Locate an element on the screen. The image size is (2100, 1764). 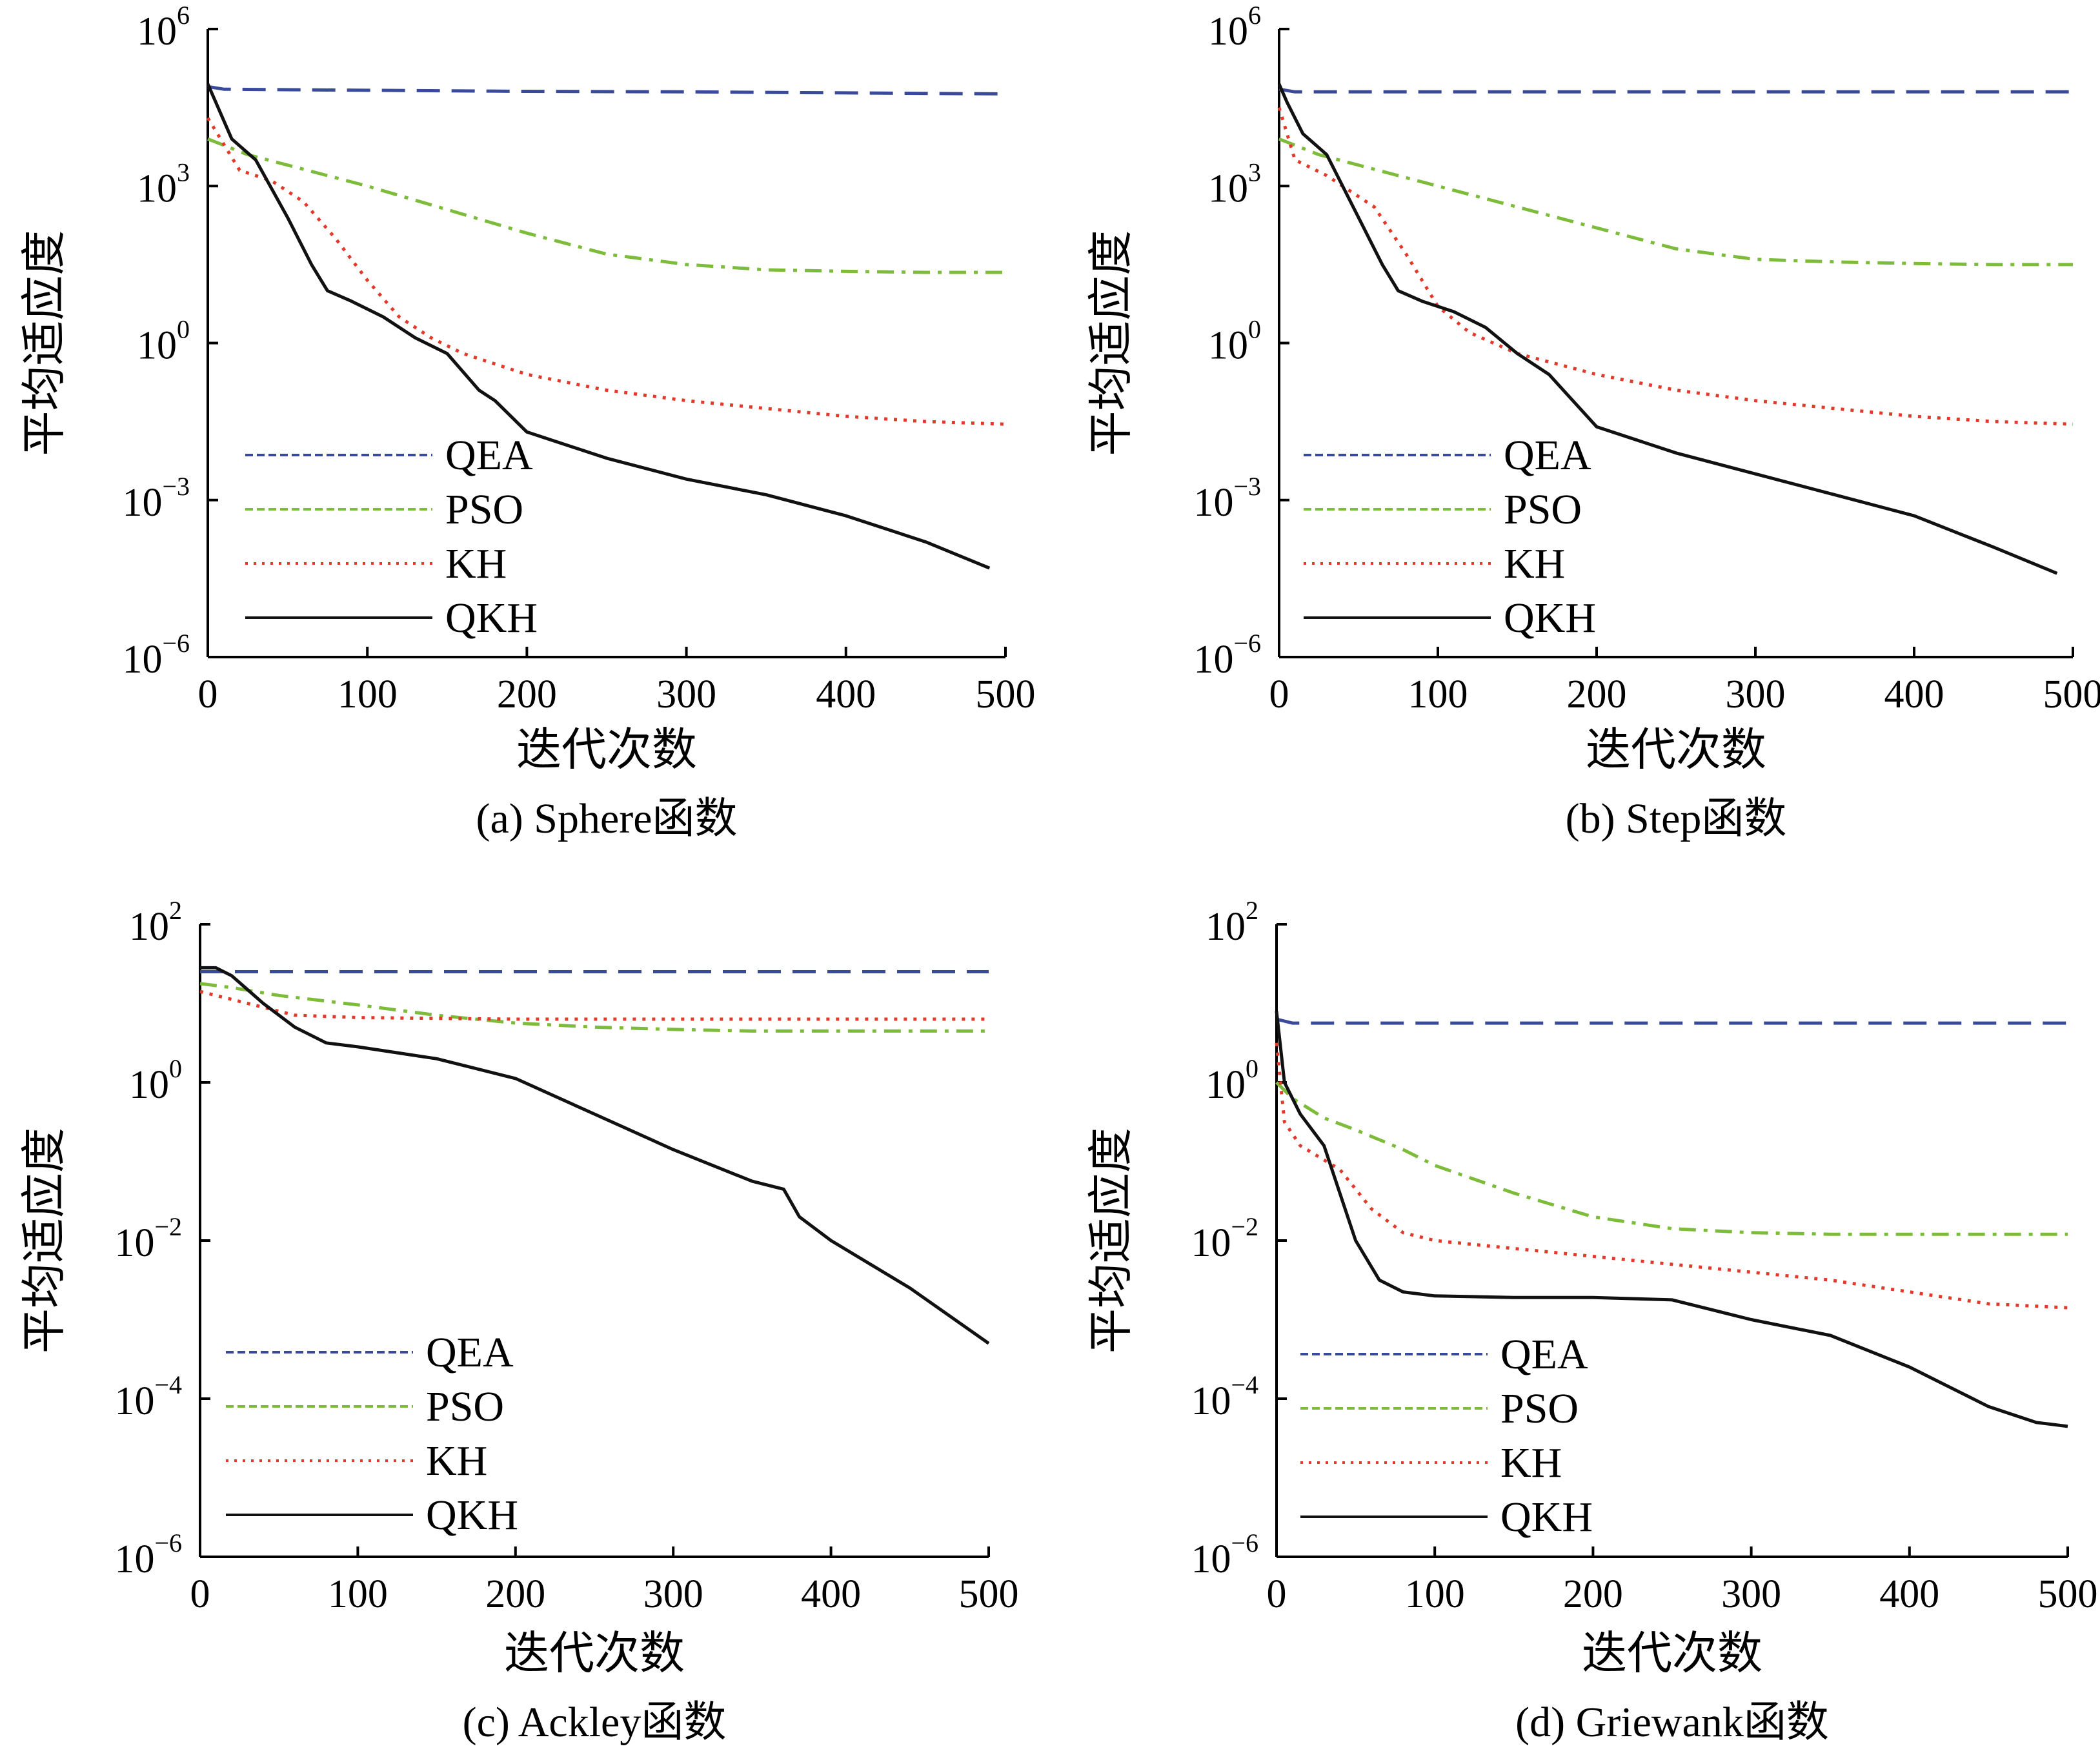
y-tick-exponent: −2 is located at coordinates (1244, 1226).